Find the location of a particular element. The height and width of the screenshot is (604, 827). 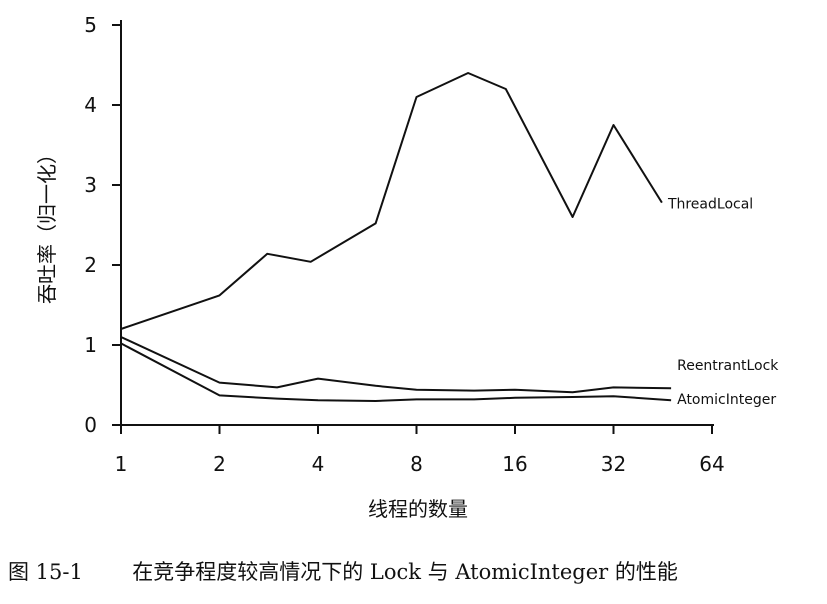

x-tick-label: 4 is located at coordinates (318, 464).